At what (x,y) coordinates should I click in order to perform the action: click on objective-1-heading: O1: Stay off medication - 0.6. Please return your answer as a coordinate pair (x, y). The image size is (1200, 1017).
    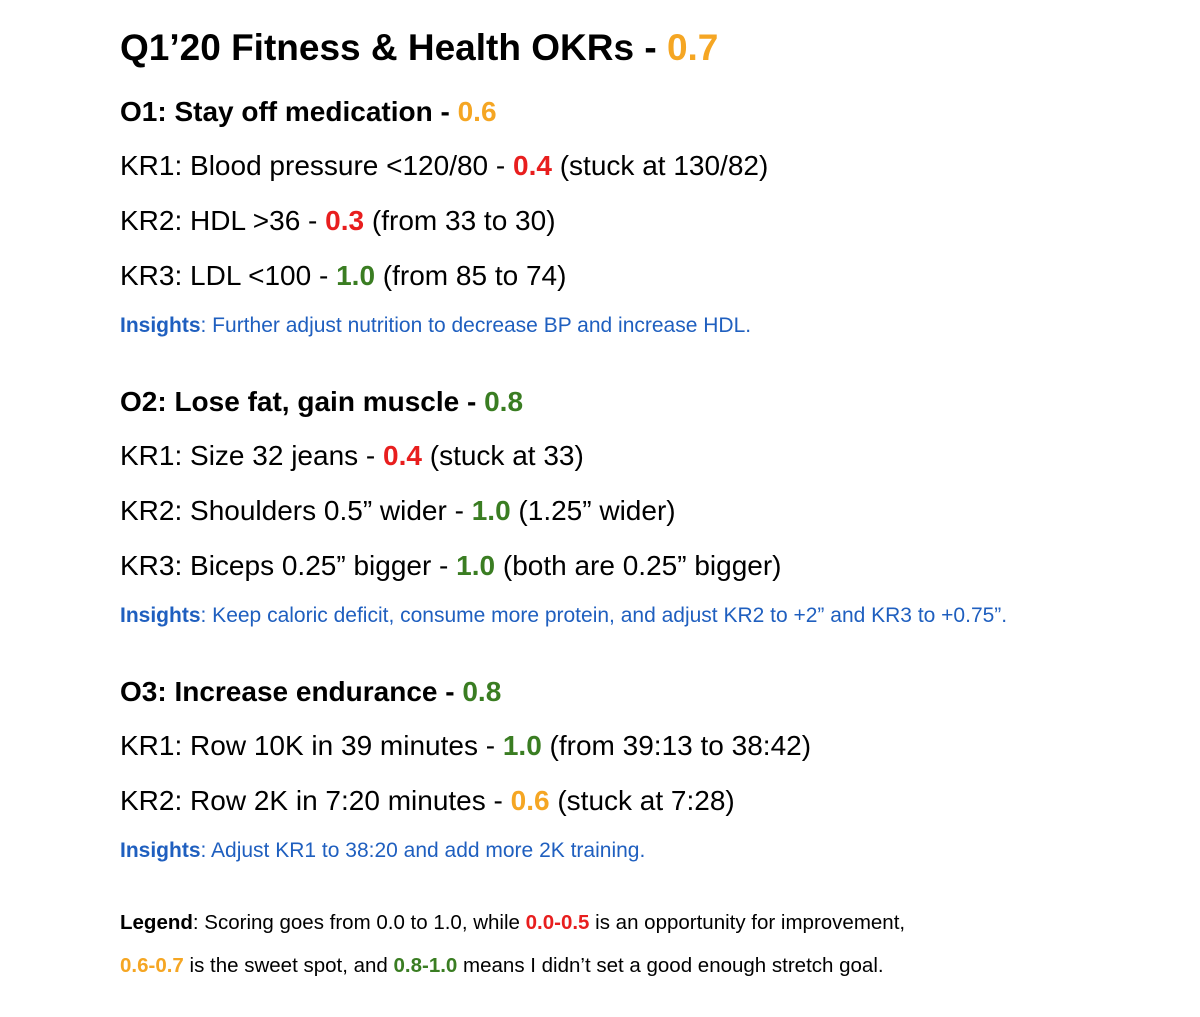
    Looking at the image, I should click on (308, 112).